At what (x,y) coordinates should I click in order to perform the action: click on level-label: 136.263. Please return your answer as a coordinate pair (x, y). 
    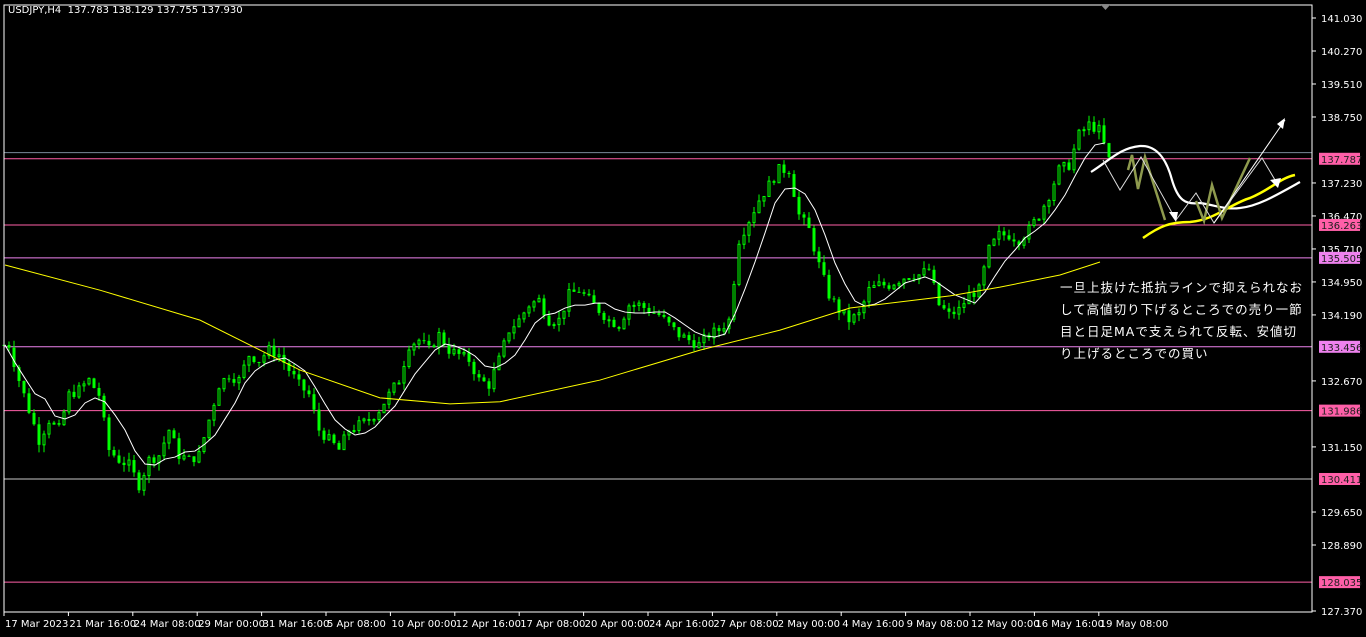
    Looking at the image, I should click on (1341, 226).